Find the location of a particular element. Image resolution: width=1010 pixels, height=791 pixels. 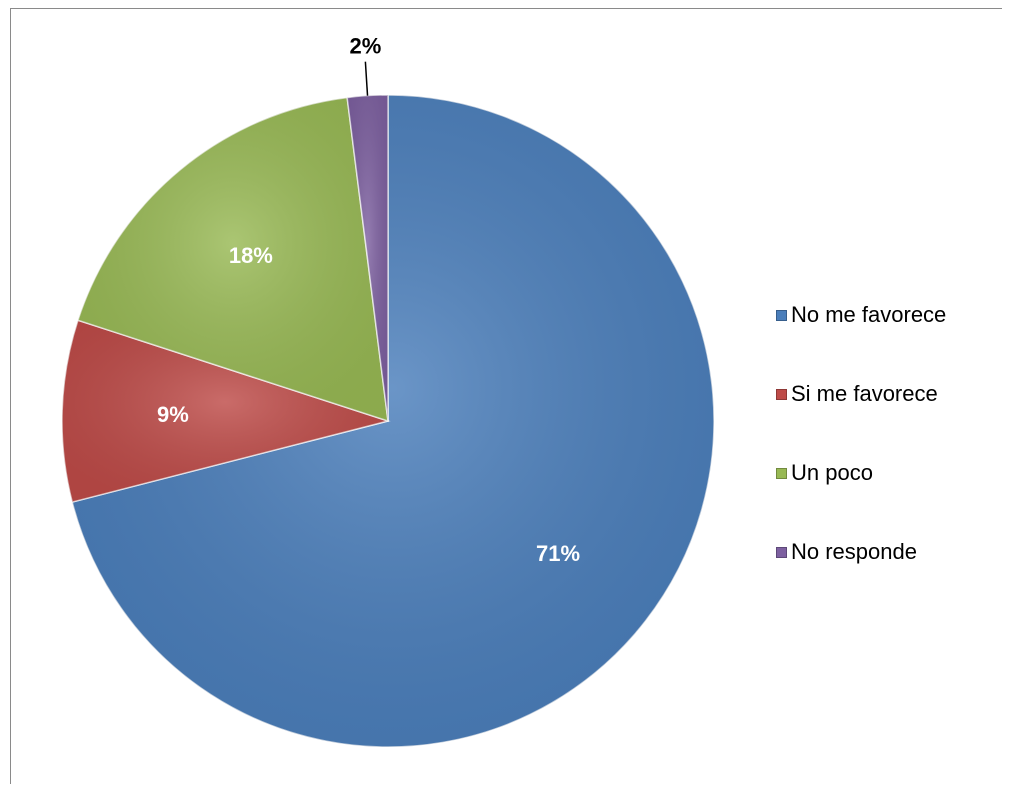

data-label-no-me-favorece: 71% is located at coordinates (558, 553).